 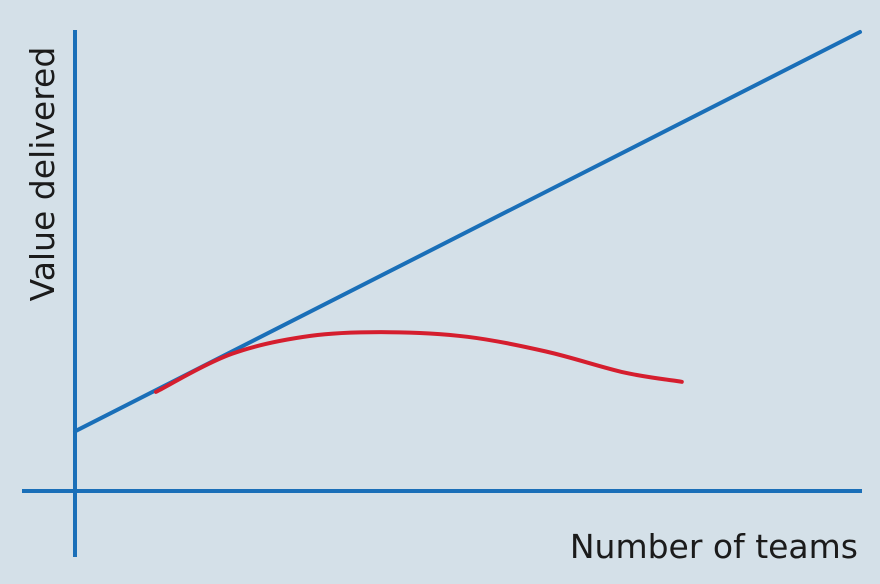 I want to click on y-axis-label: Value delivered, so click(x=42, y=174).